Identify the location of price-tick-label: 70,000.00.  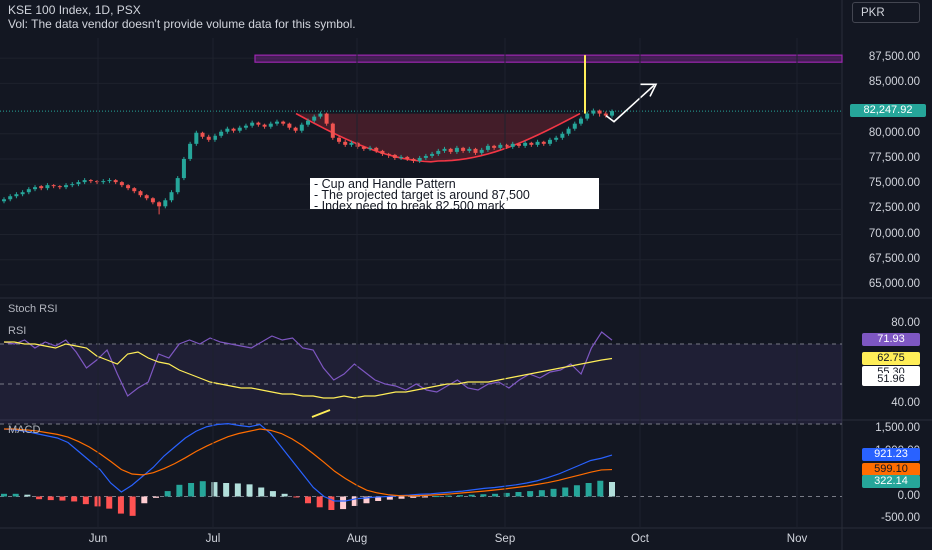
(894, 233).